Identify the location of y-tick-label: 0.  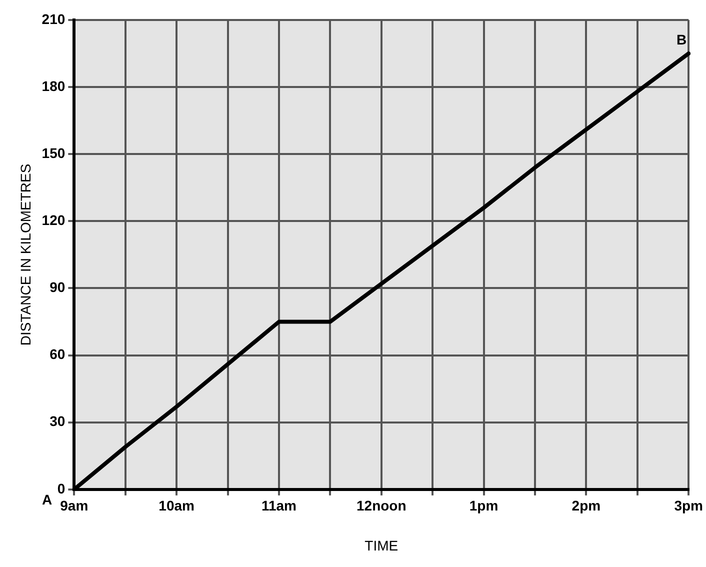
(61, 488).